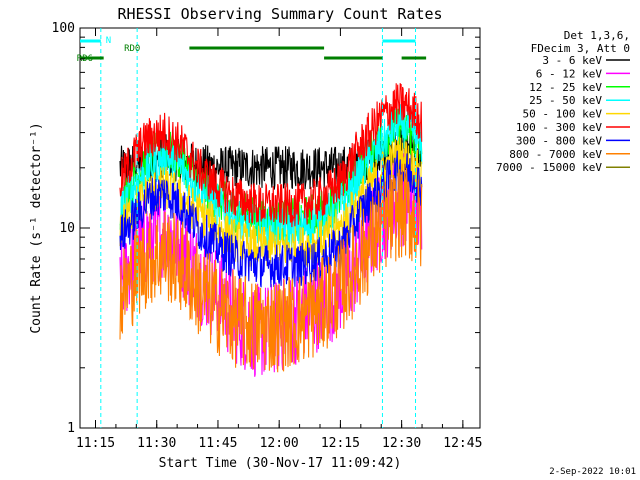 Image resolution: width=640 pixels, height=480 pixels. I want to click on x-tick-label: 12:30, so click(401, 443).